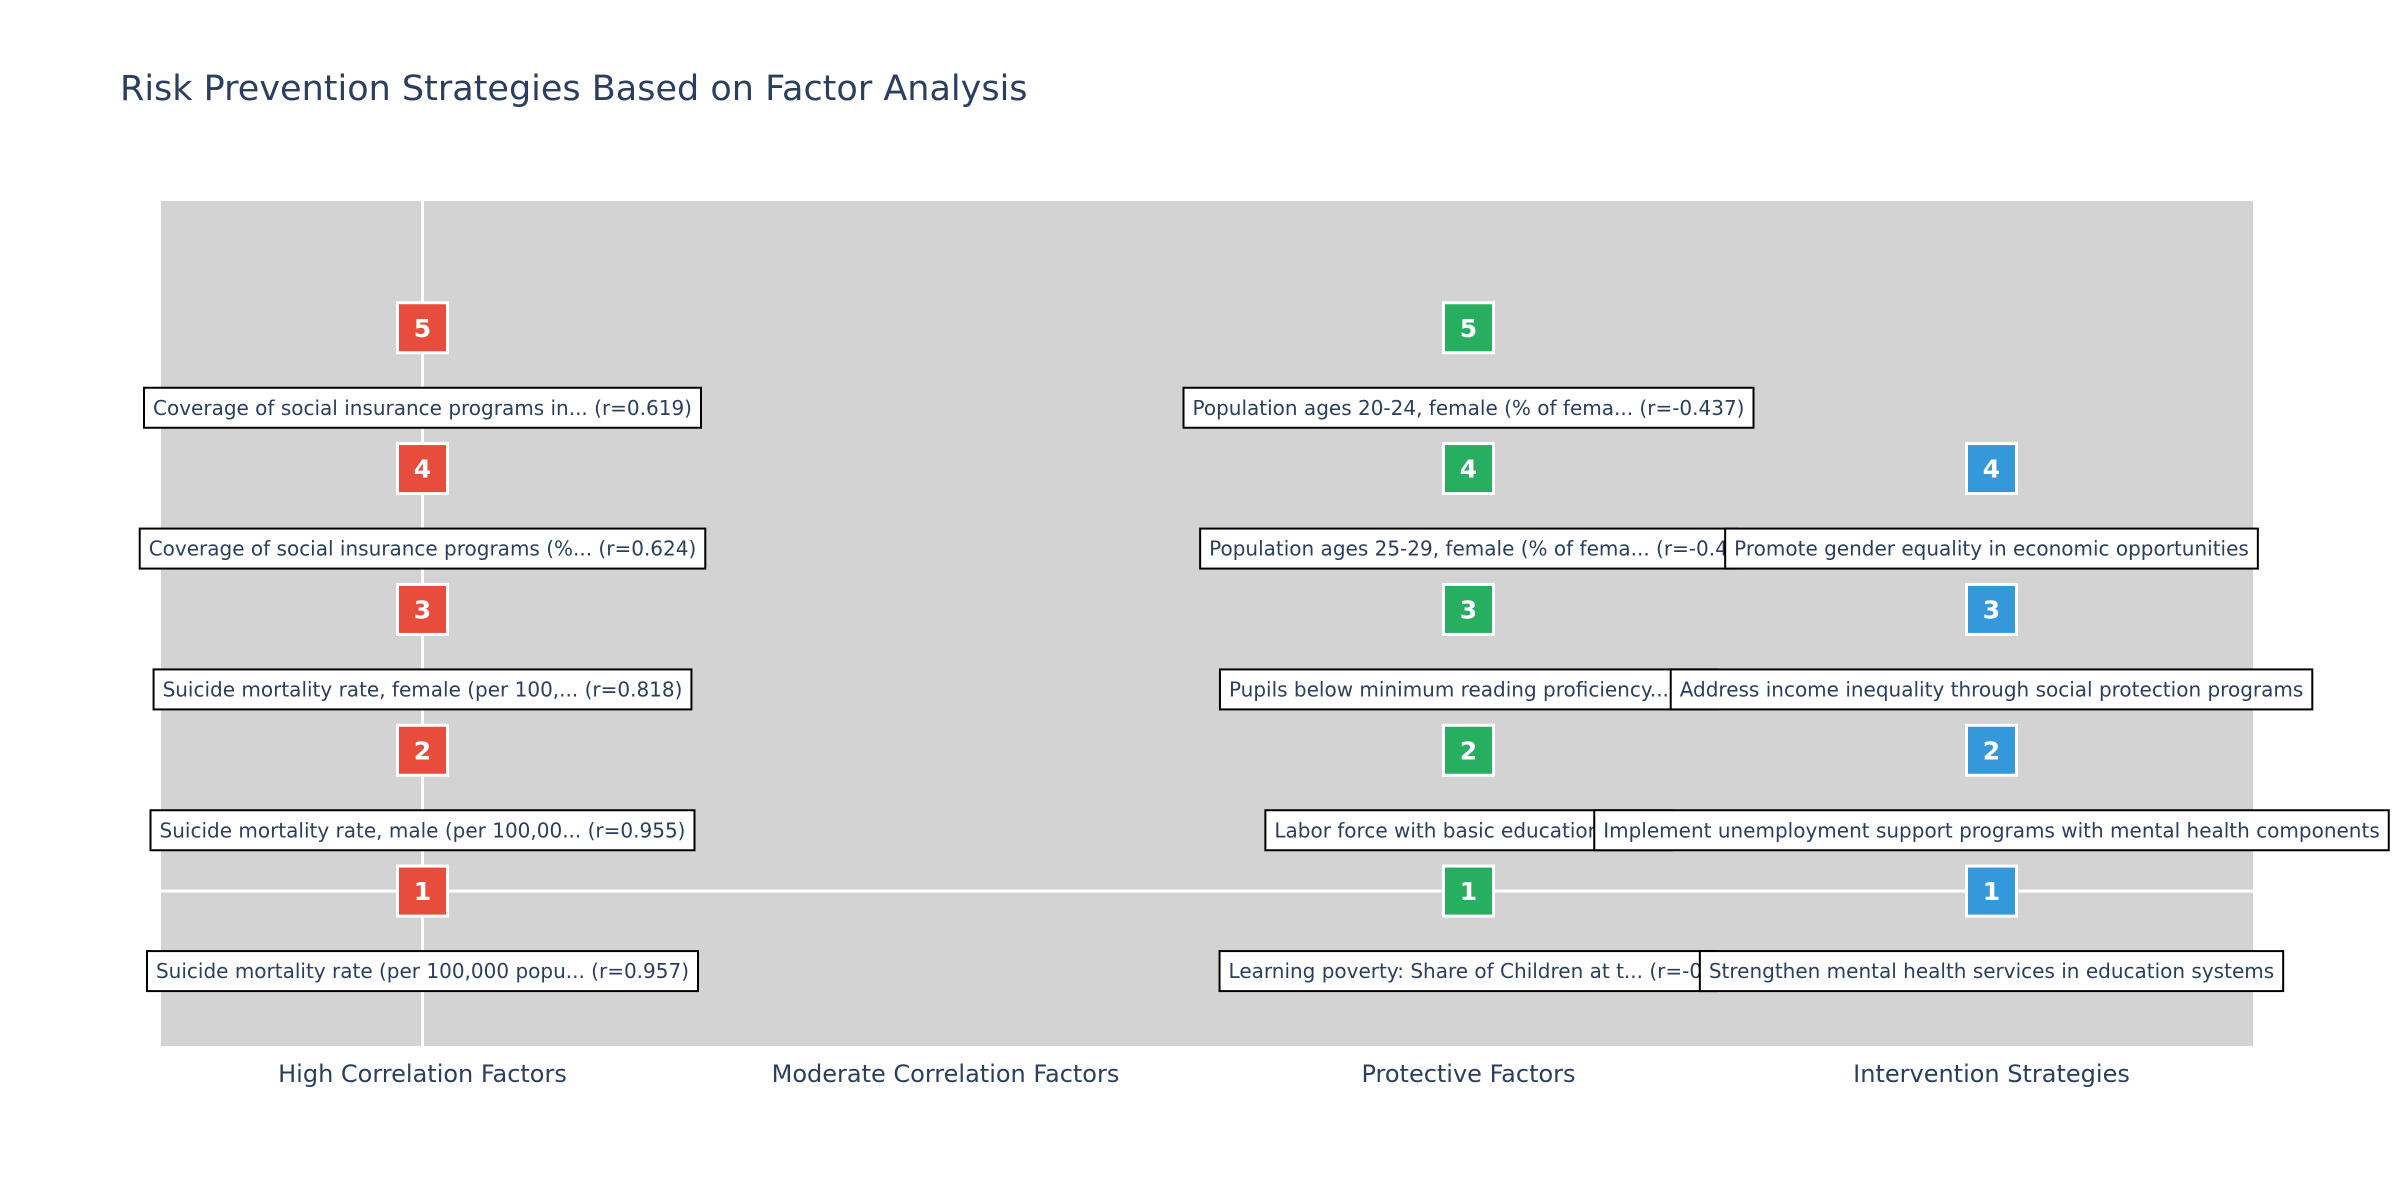 This screenshot has width=2400, height=1200. Describe the element at coordinates (1991, 1074) in the screenshot. I see `x-tick-label: Intervention Strategies` at that location.